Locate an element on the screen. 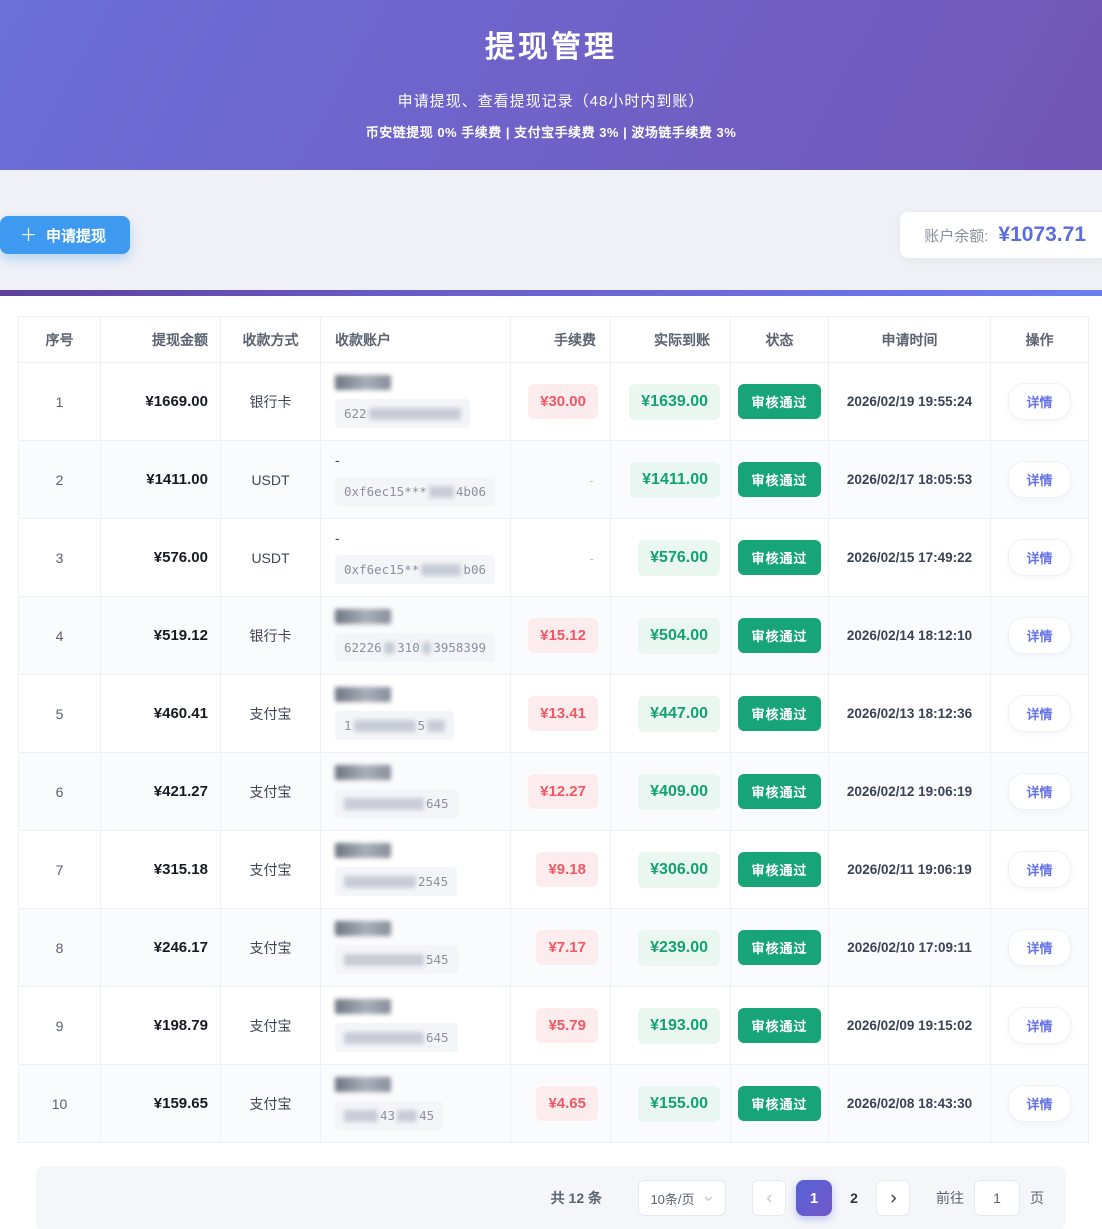  cell-actual: ¥447.00 is located at coordinates (670, 713).